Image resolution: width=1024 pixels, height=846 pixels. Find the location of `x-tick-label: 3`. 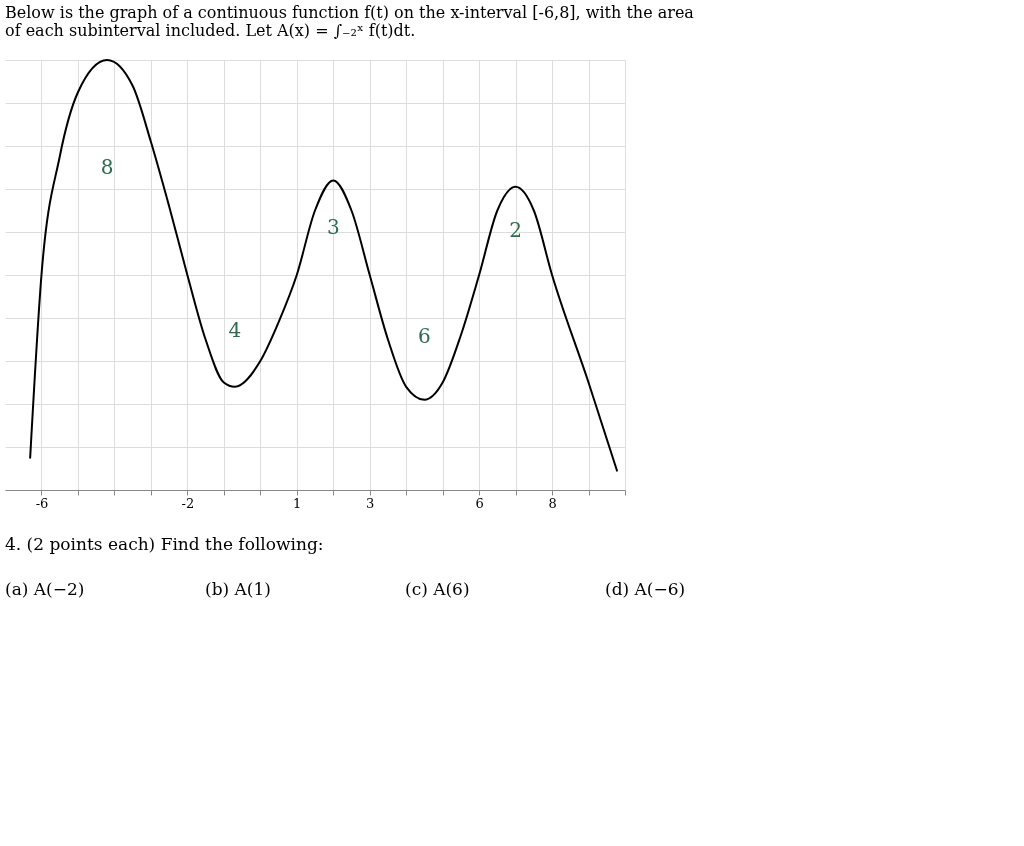

x-tick-label: 3 is located at coordinates (370, 503).